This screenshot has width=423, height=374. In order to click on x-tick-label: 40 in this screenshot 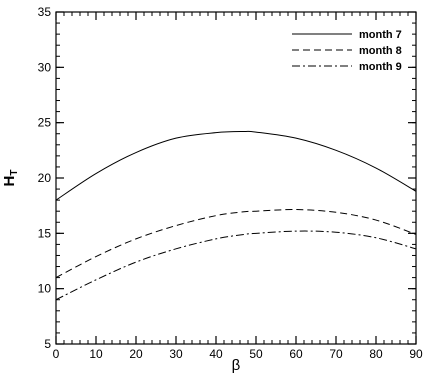, I will do `click(216, 354)`.